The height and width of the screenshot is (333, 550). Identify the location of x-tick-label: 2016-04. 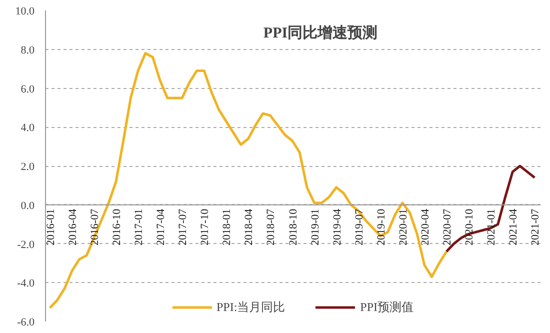
(72, 227).